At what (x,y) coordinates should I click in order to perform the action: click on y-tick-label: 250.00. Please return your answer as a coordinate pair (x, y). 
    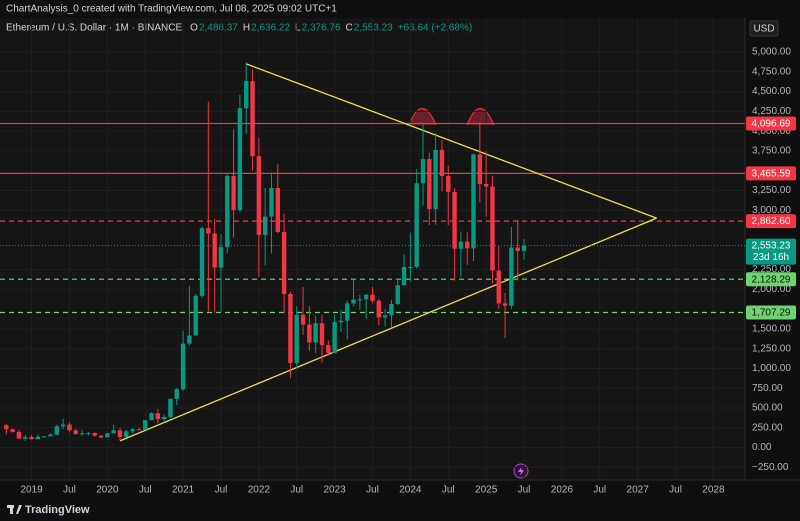
    Looking at the image, I should click on (767, 427).